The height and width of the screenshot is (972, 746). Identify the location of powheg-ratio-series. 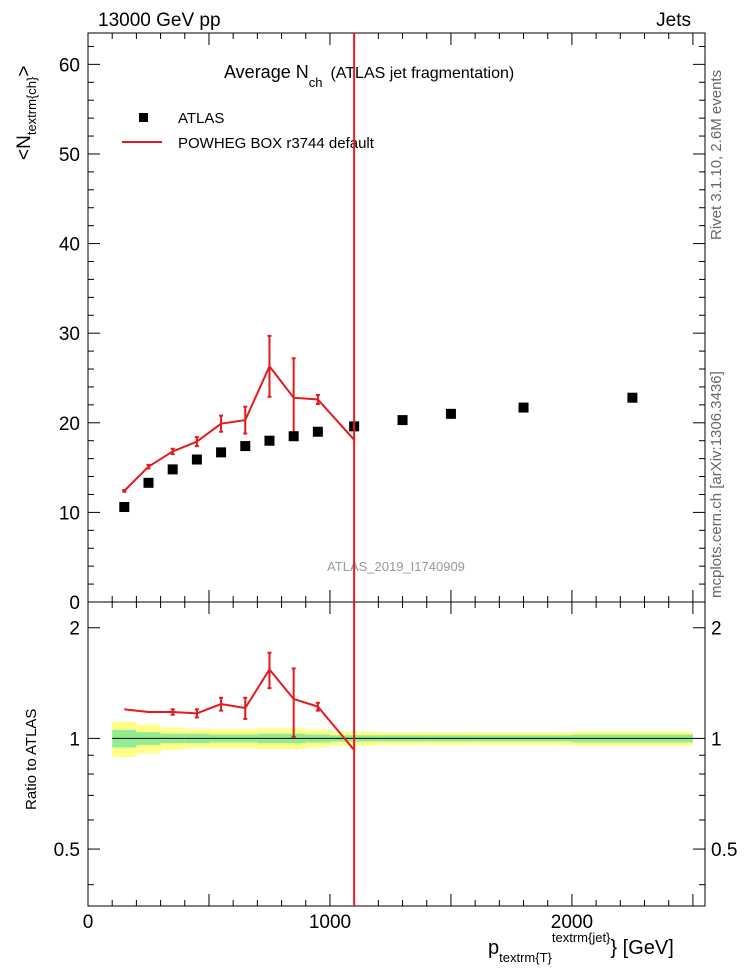
(239, 701).